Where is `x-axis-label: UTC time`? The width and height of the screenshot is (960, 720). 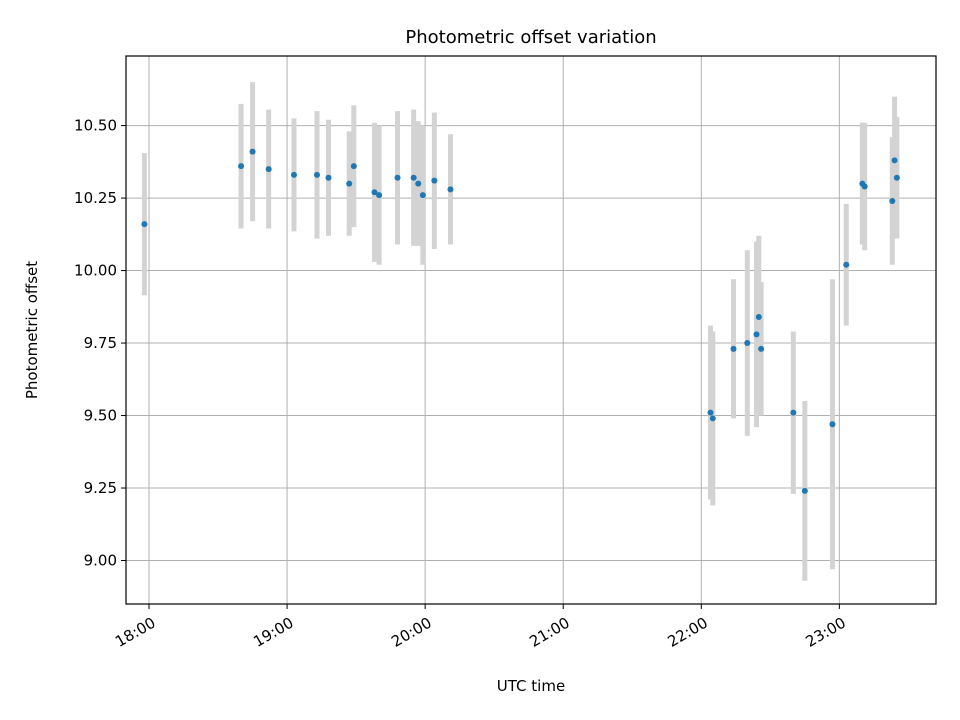 x-axis-label: UTC time is located at coordinates (531, 686).